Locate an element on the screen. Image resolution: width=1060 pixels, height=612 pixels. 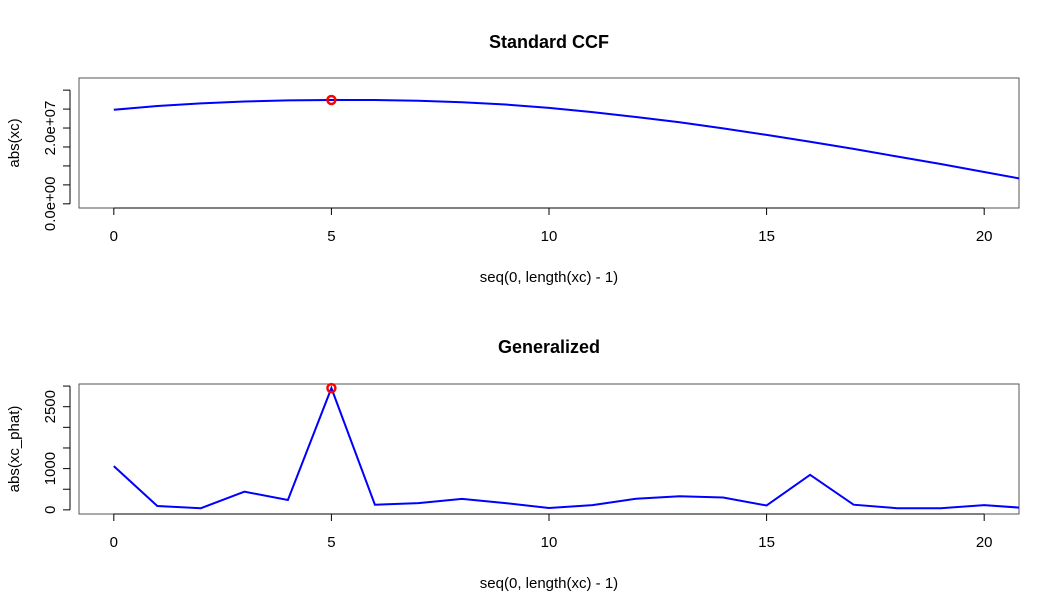
y-axis-label: abs(xc_phat) is located at coordinates (14, 449).